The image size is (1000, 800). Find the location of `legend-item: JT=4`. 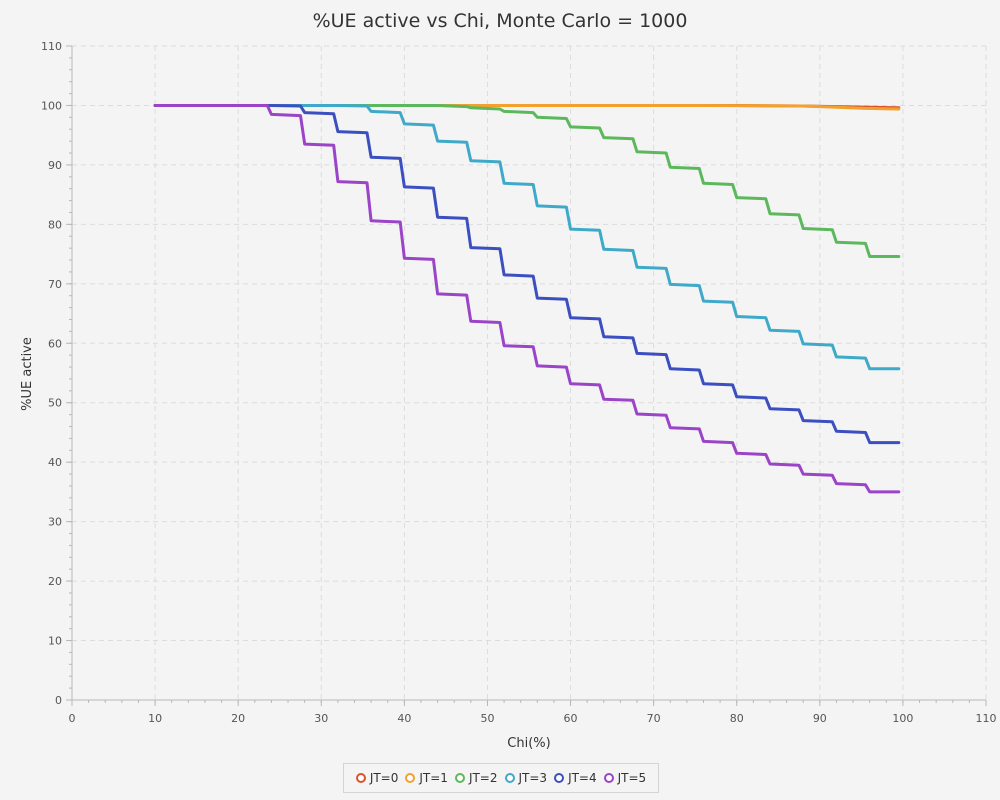

legend-item: JT=4 is located at coordinates (575, 778).